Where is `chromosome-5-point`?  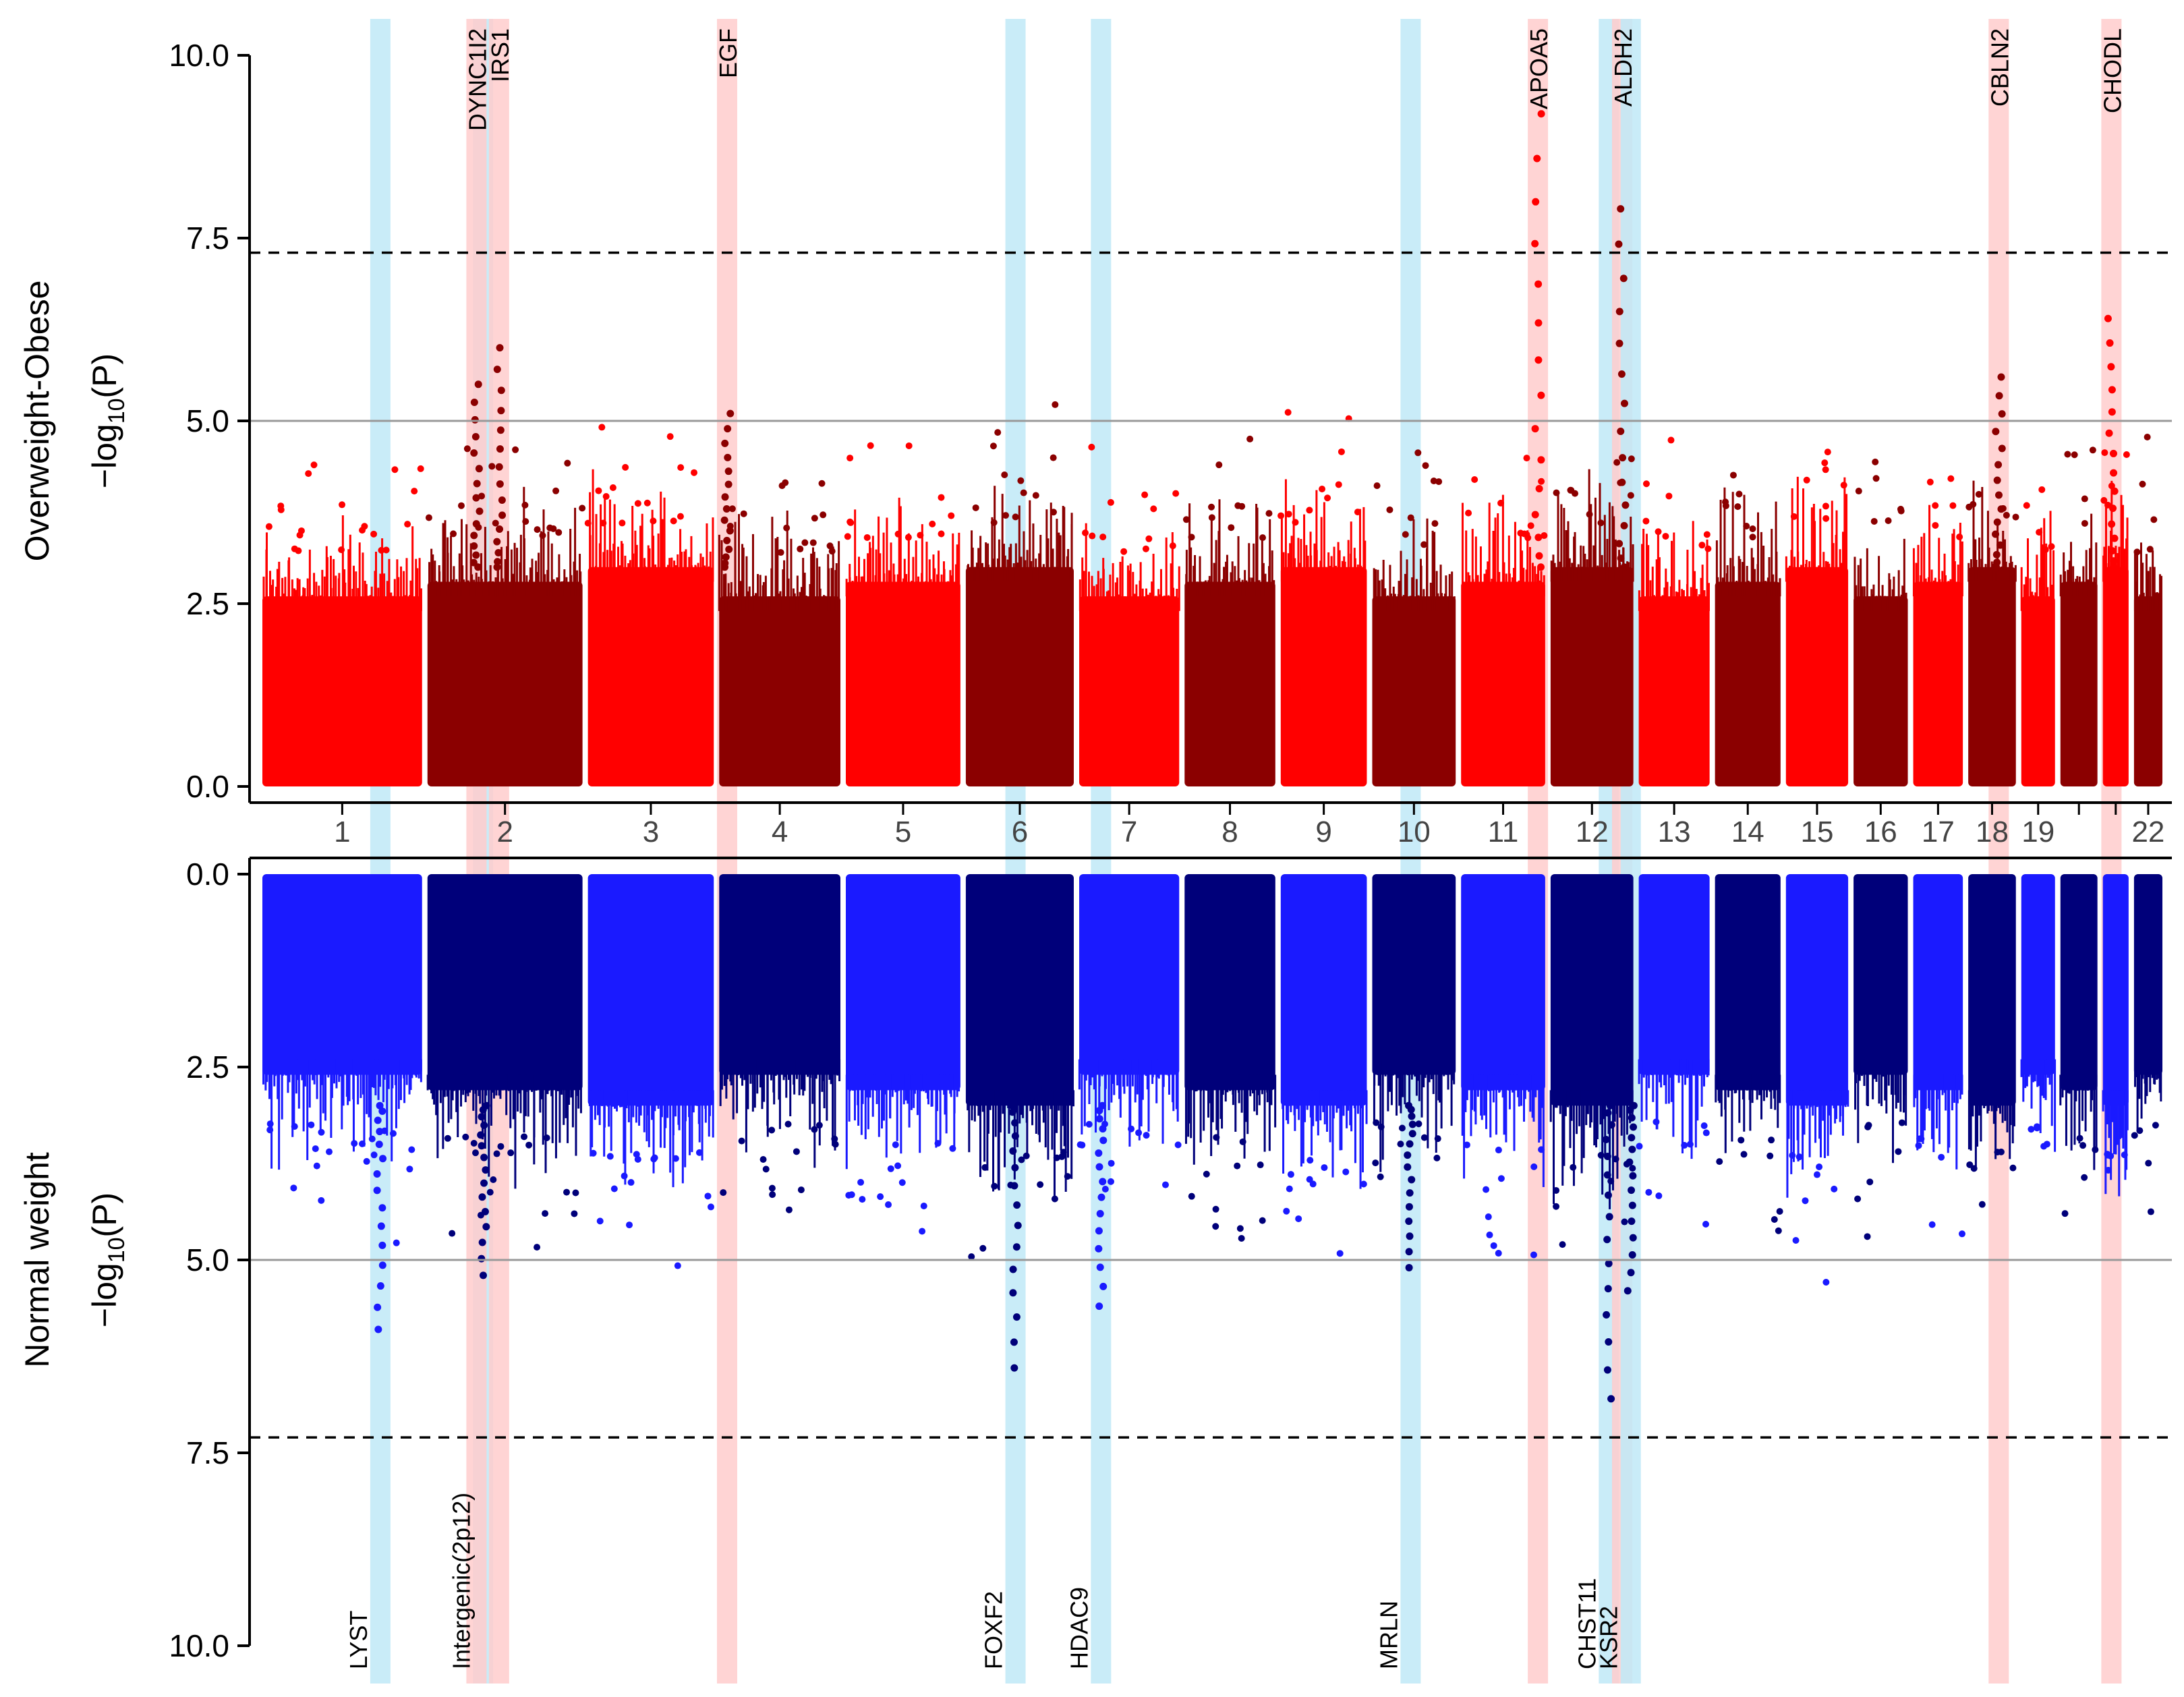 chromosome-5-point is located at coordinates (953, 1149).